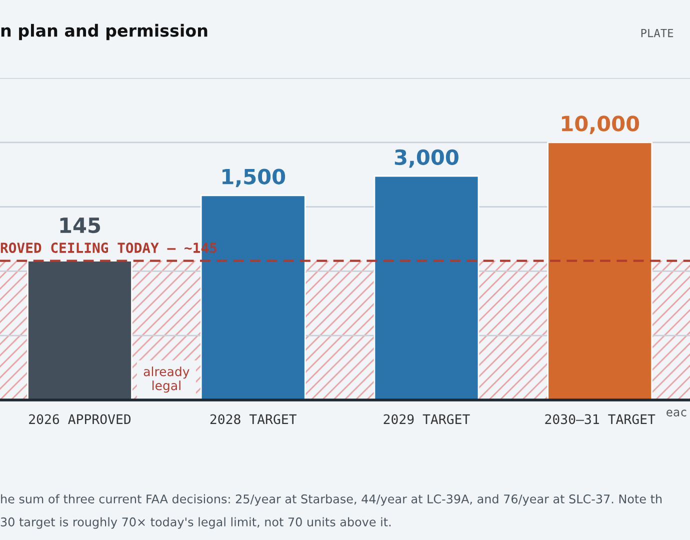 The width and height of the screenshot is (690, 540). Describe the element at coordinates (427, 419) in the screenshot. I see `x-tick-label: 2029 TARGET` at that location.